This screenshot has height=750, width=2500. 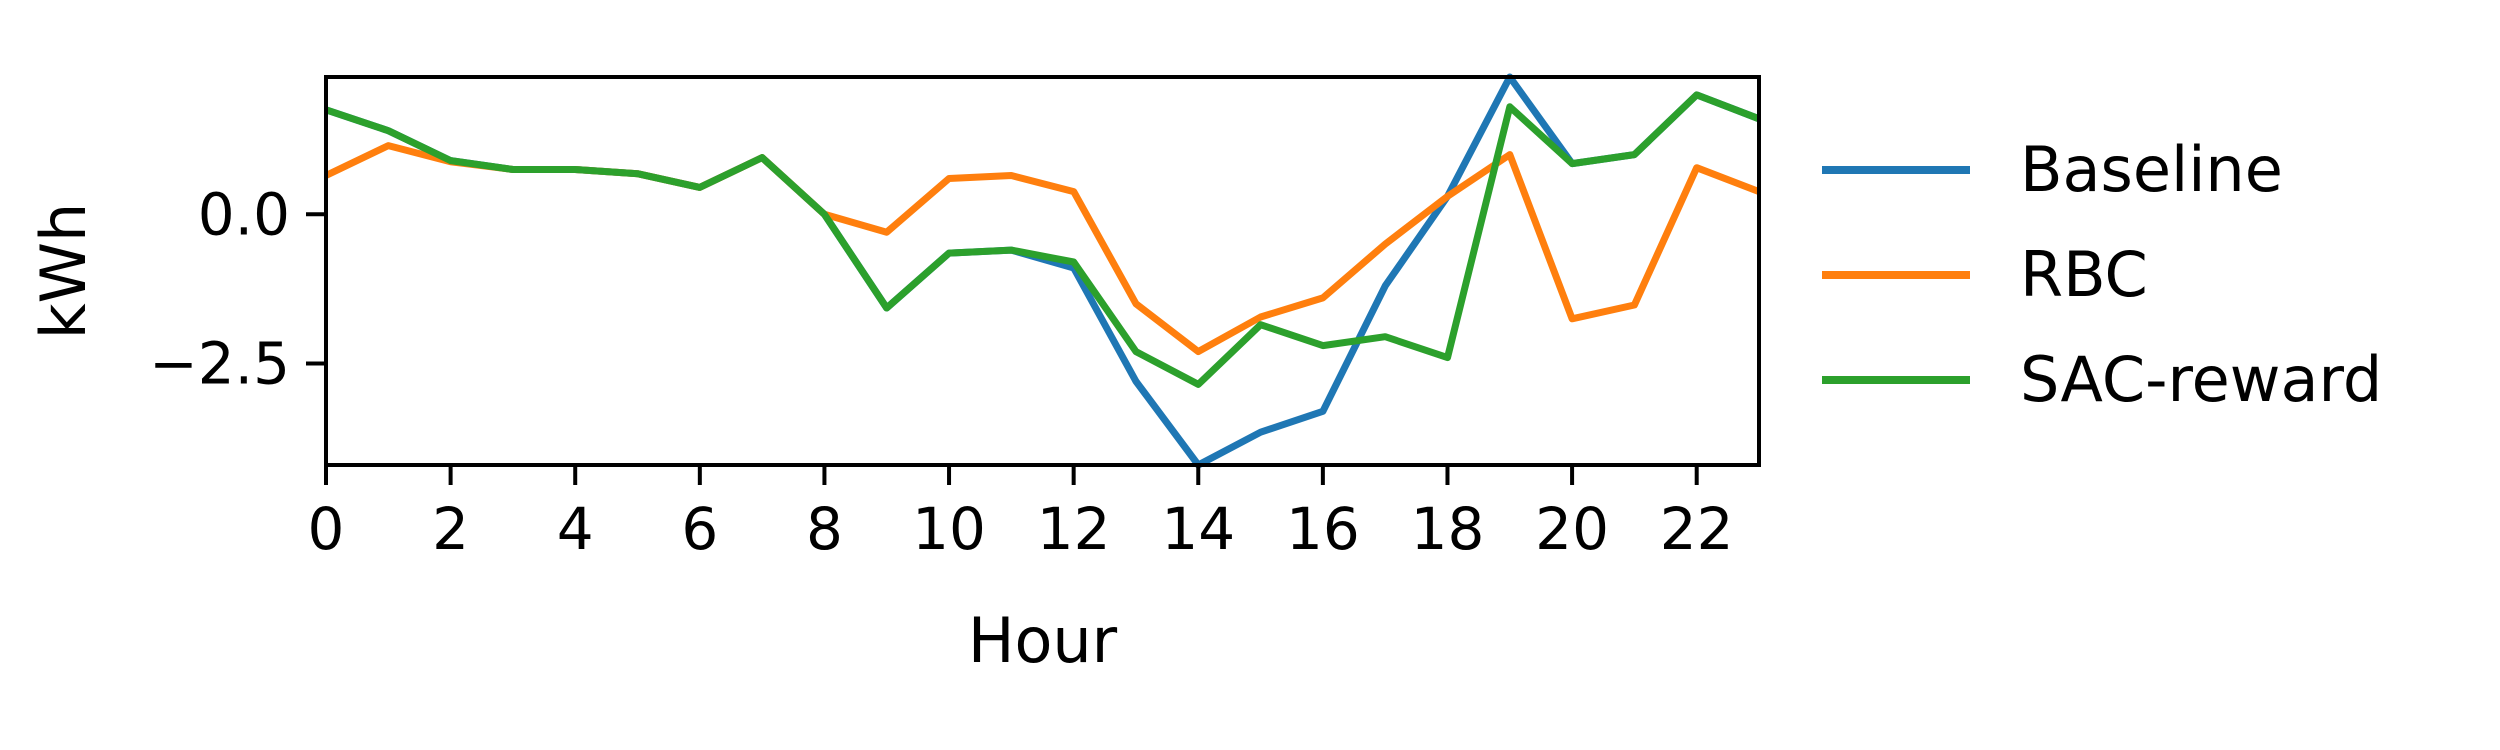 I want to click on x-tick-label: 12, so click(x=1074, y=529).